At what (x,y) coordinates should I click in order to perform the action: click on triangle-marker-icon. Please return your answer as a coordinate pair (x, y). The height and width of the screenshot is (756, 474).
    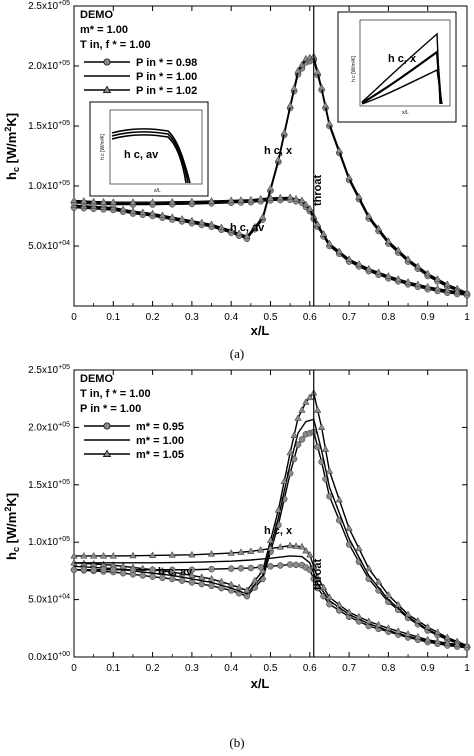
    Looking at the image, I should click on (107, 89).